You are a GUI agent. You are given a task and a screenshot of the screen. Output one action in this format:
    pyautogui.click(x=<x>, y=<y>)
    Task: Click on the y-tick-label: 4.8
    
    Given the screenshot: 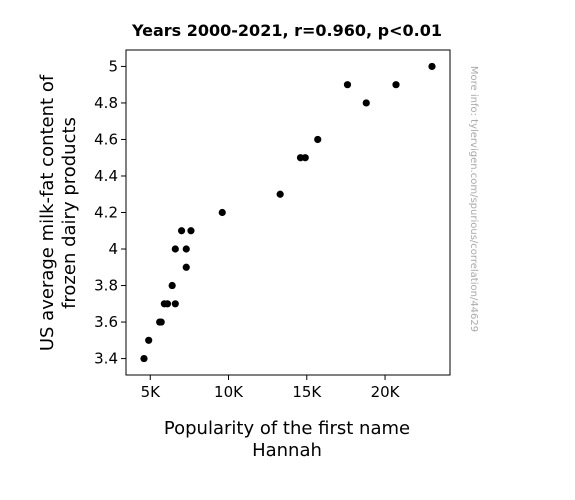 What is the action you would take?
    pyautogui.click(x=106, y=103)
    